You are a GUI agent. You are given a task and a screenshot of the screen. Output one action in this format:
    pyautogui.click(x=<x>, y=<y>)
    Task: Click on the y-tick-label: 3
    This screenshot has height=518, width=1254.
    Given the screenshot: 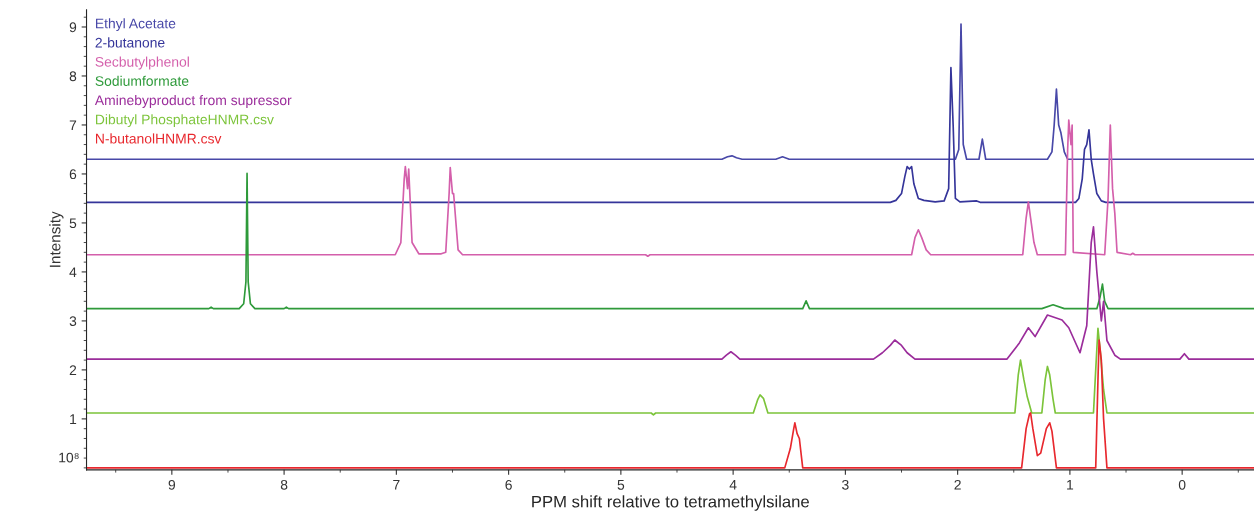 What is the action you would take?
    pyautogui.click(x=73, y=321)
    